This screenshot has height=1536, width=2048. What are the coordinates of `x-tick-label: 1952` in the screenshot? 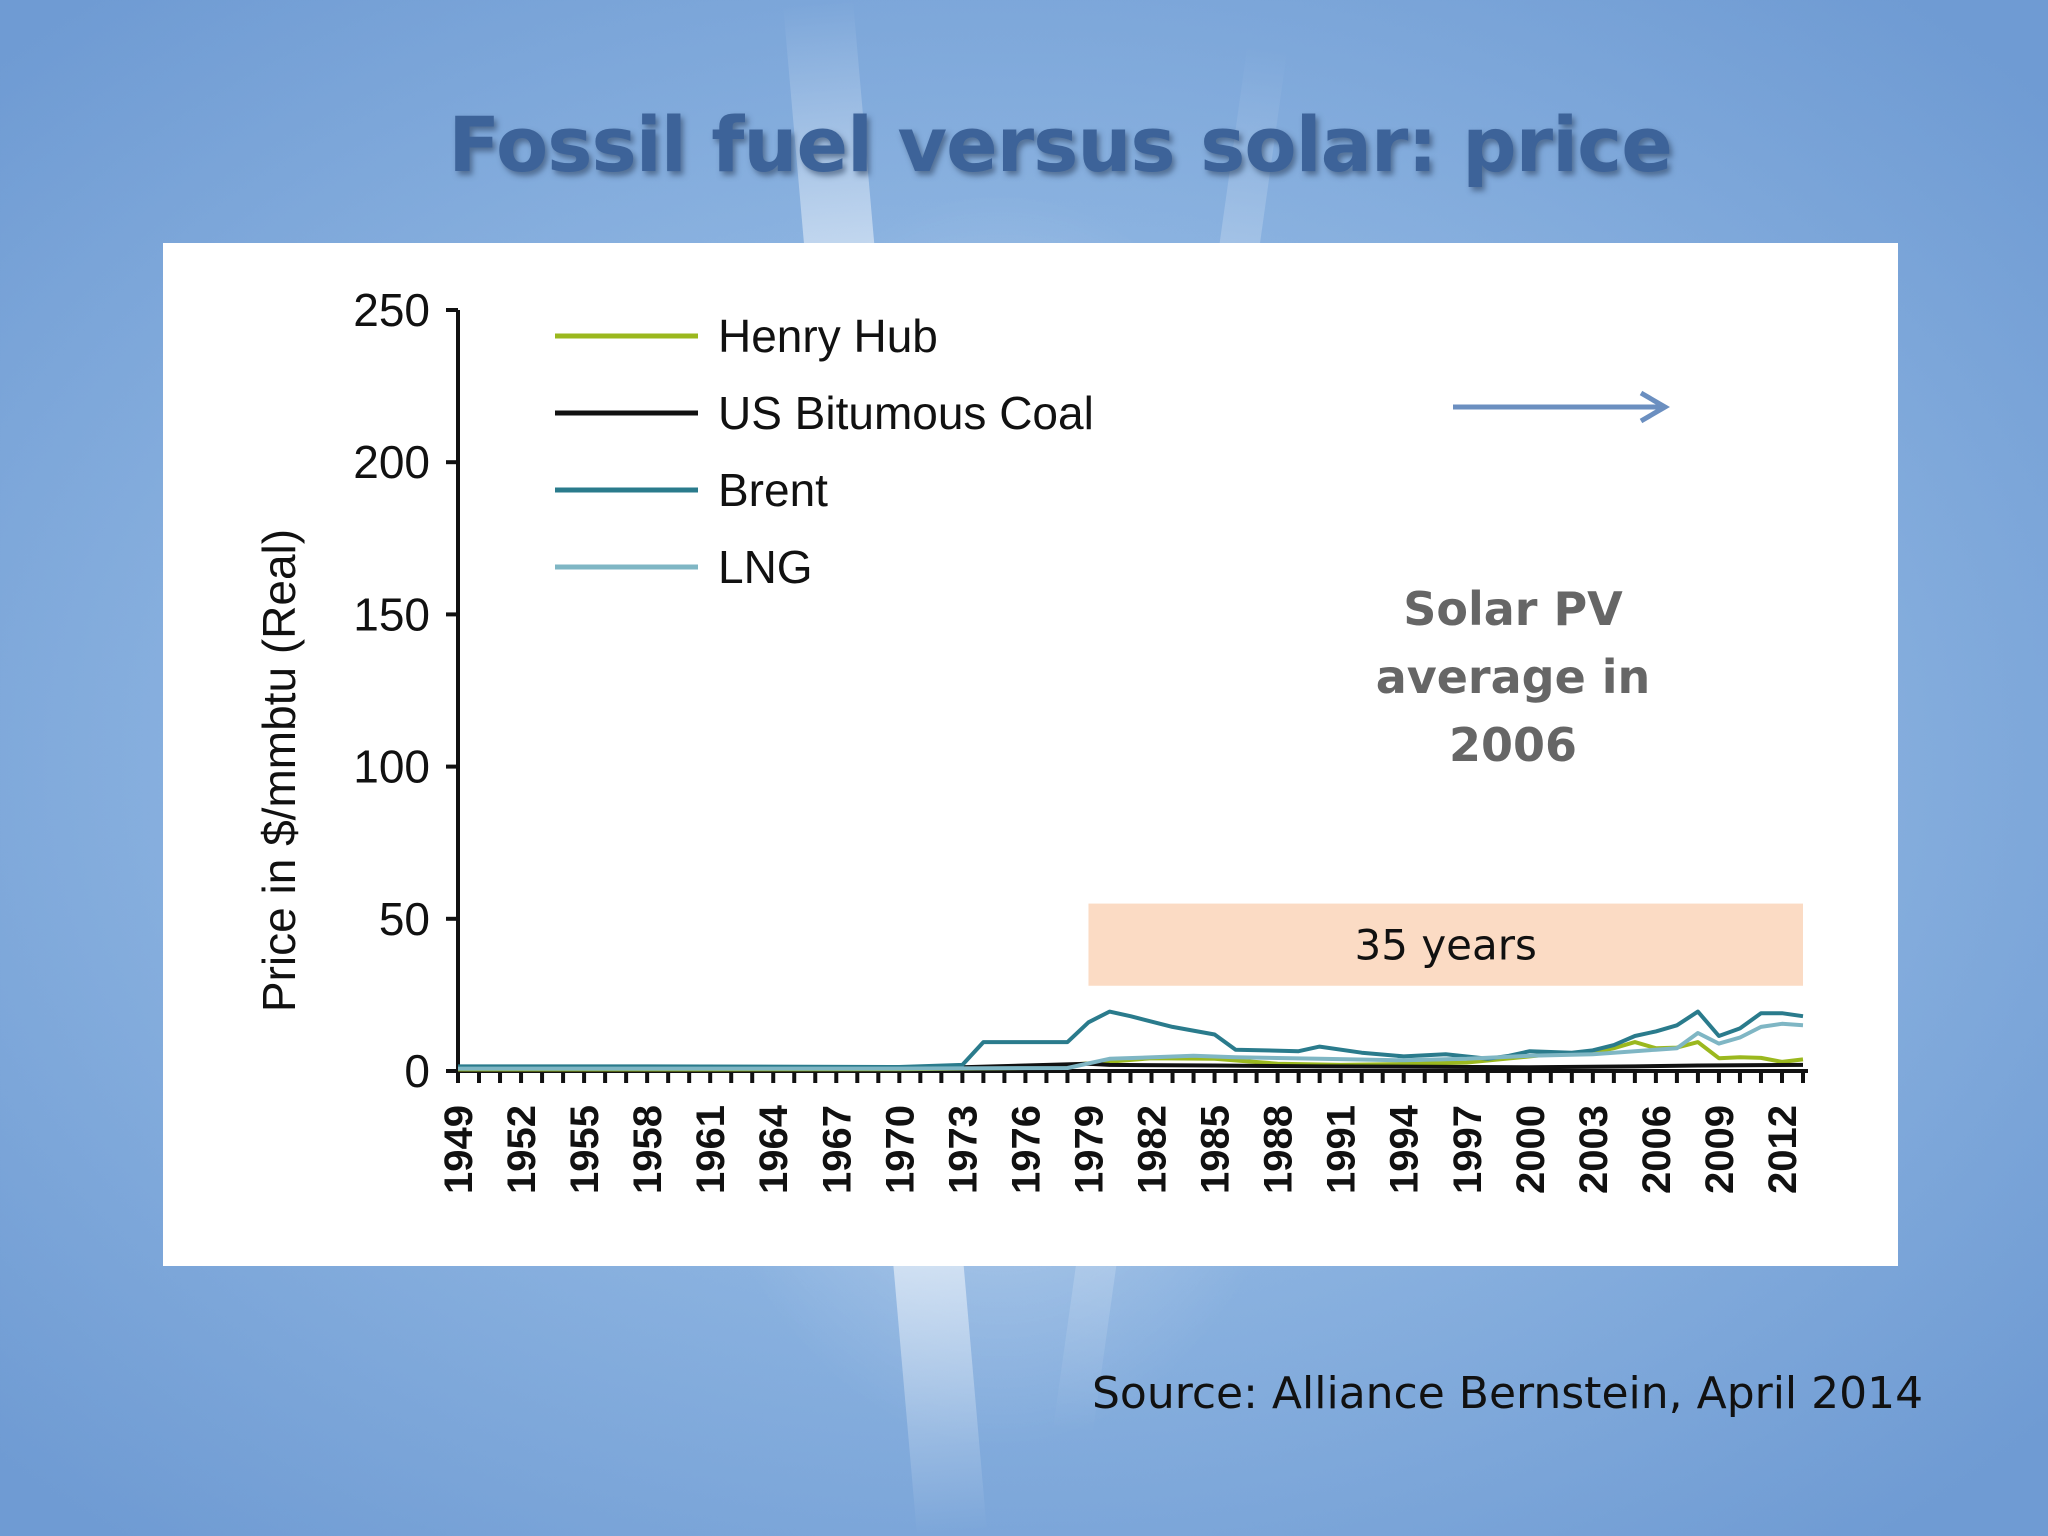 It's located at (522, 1149).